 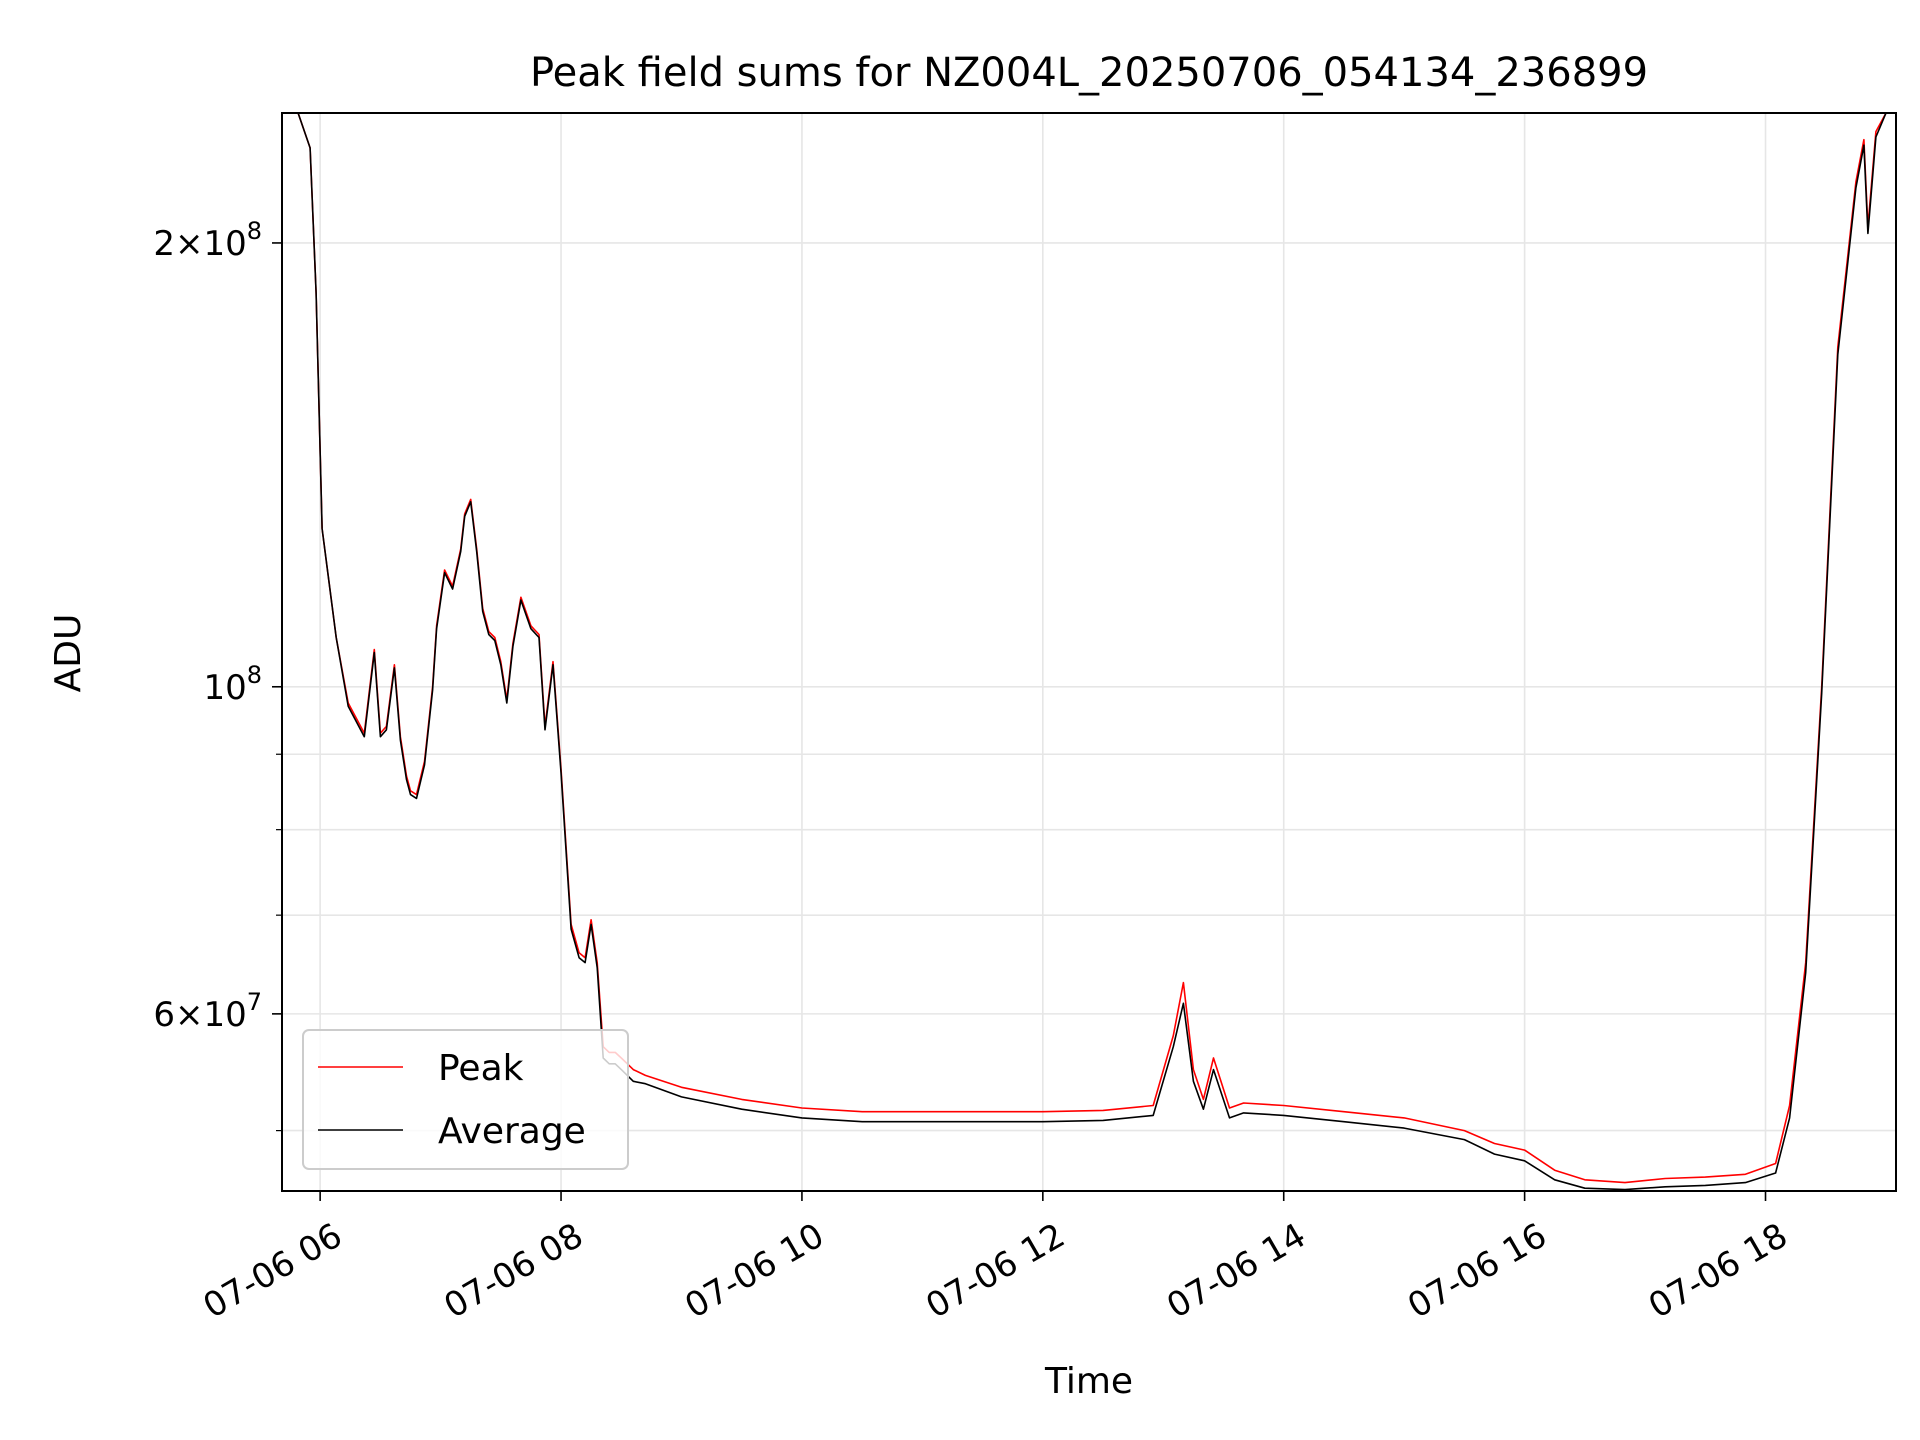 What do you see at coordinates (1088, 1381) in the screenshot?
I see `x-axis-label: Time` at bounding box center [1088, 1381].